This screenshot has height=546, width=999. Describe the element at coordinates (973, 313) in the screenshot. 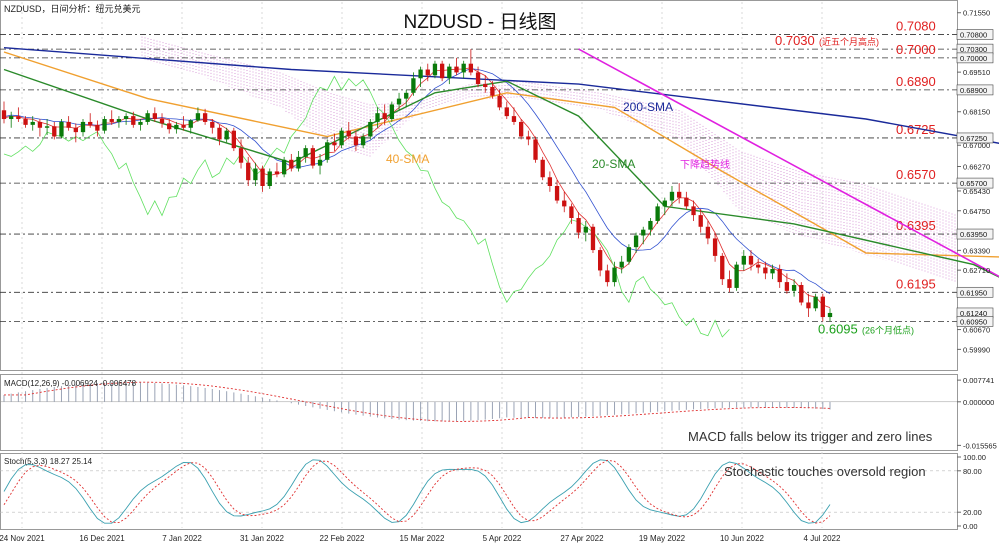

I see `price-badge-text: 0.61240` at that location.